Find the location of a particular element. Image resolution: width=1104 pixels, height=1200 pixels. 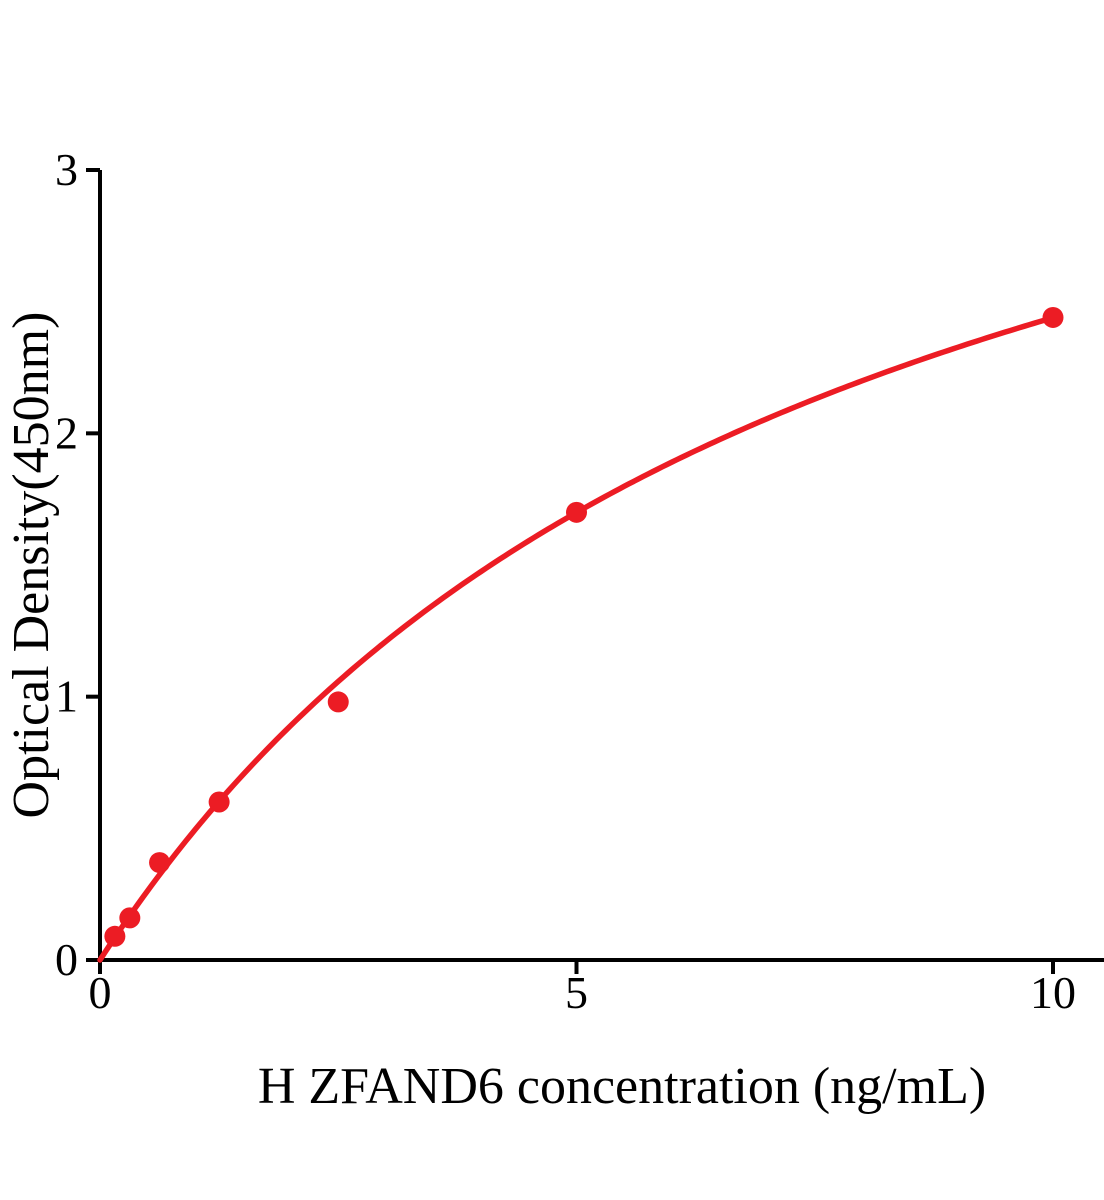

y-tick-label: 0 is located at coordinates (66, 959).